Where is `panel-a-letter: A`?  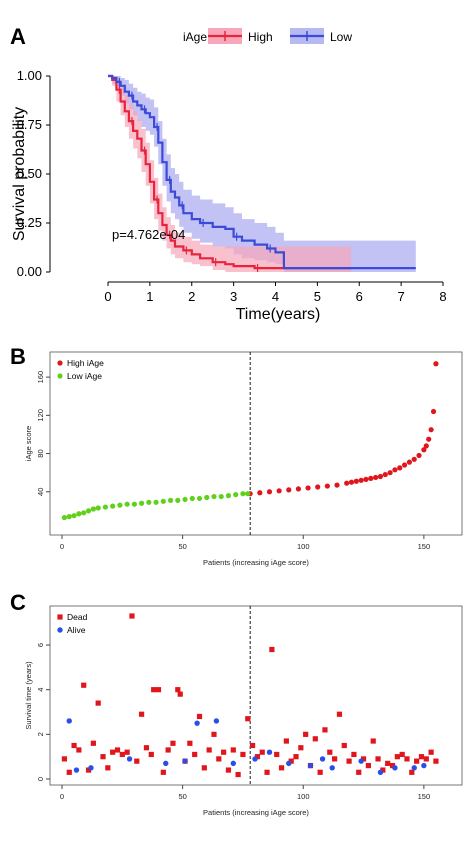
panel-a-letter: A is located at coordinates (18, 36).